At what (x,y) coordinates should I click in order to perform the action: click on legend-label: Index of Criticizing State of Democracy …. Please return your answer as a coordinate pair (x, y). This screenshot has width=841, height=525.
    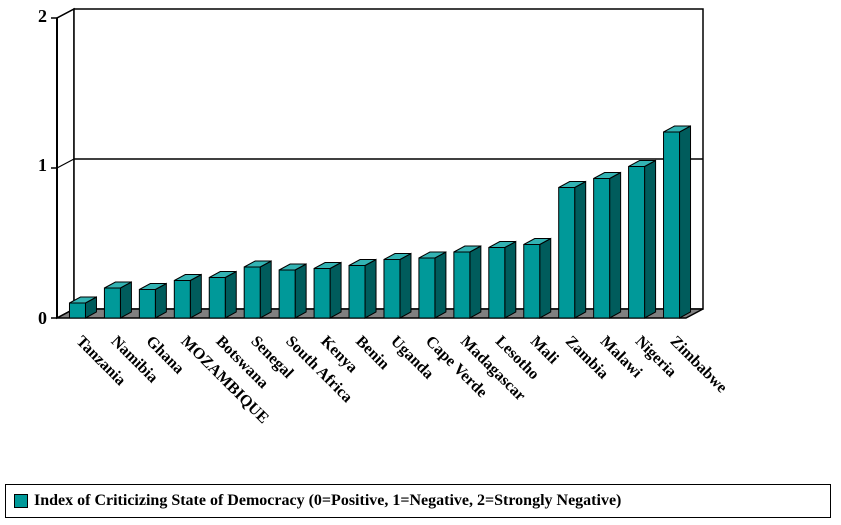
    Looking at the image, I should click on (328, 500).